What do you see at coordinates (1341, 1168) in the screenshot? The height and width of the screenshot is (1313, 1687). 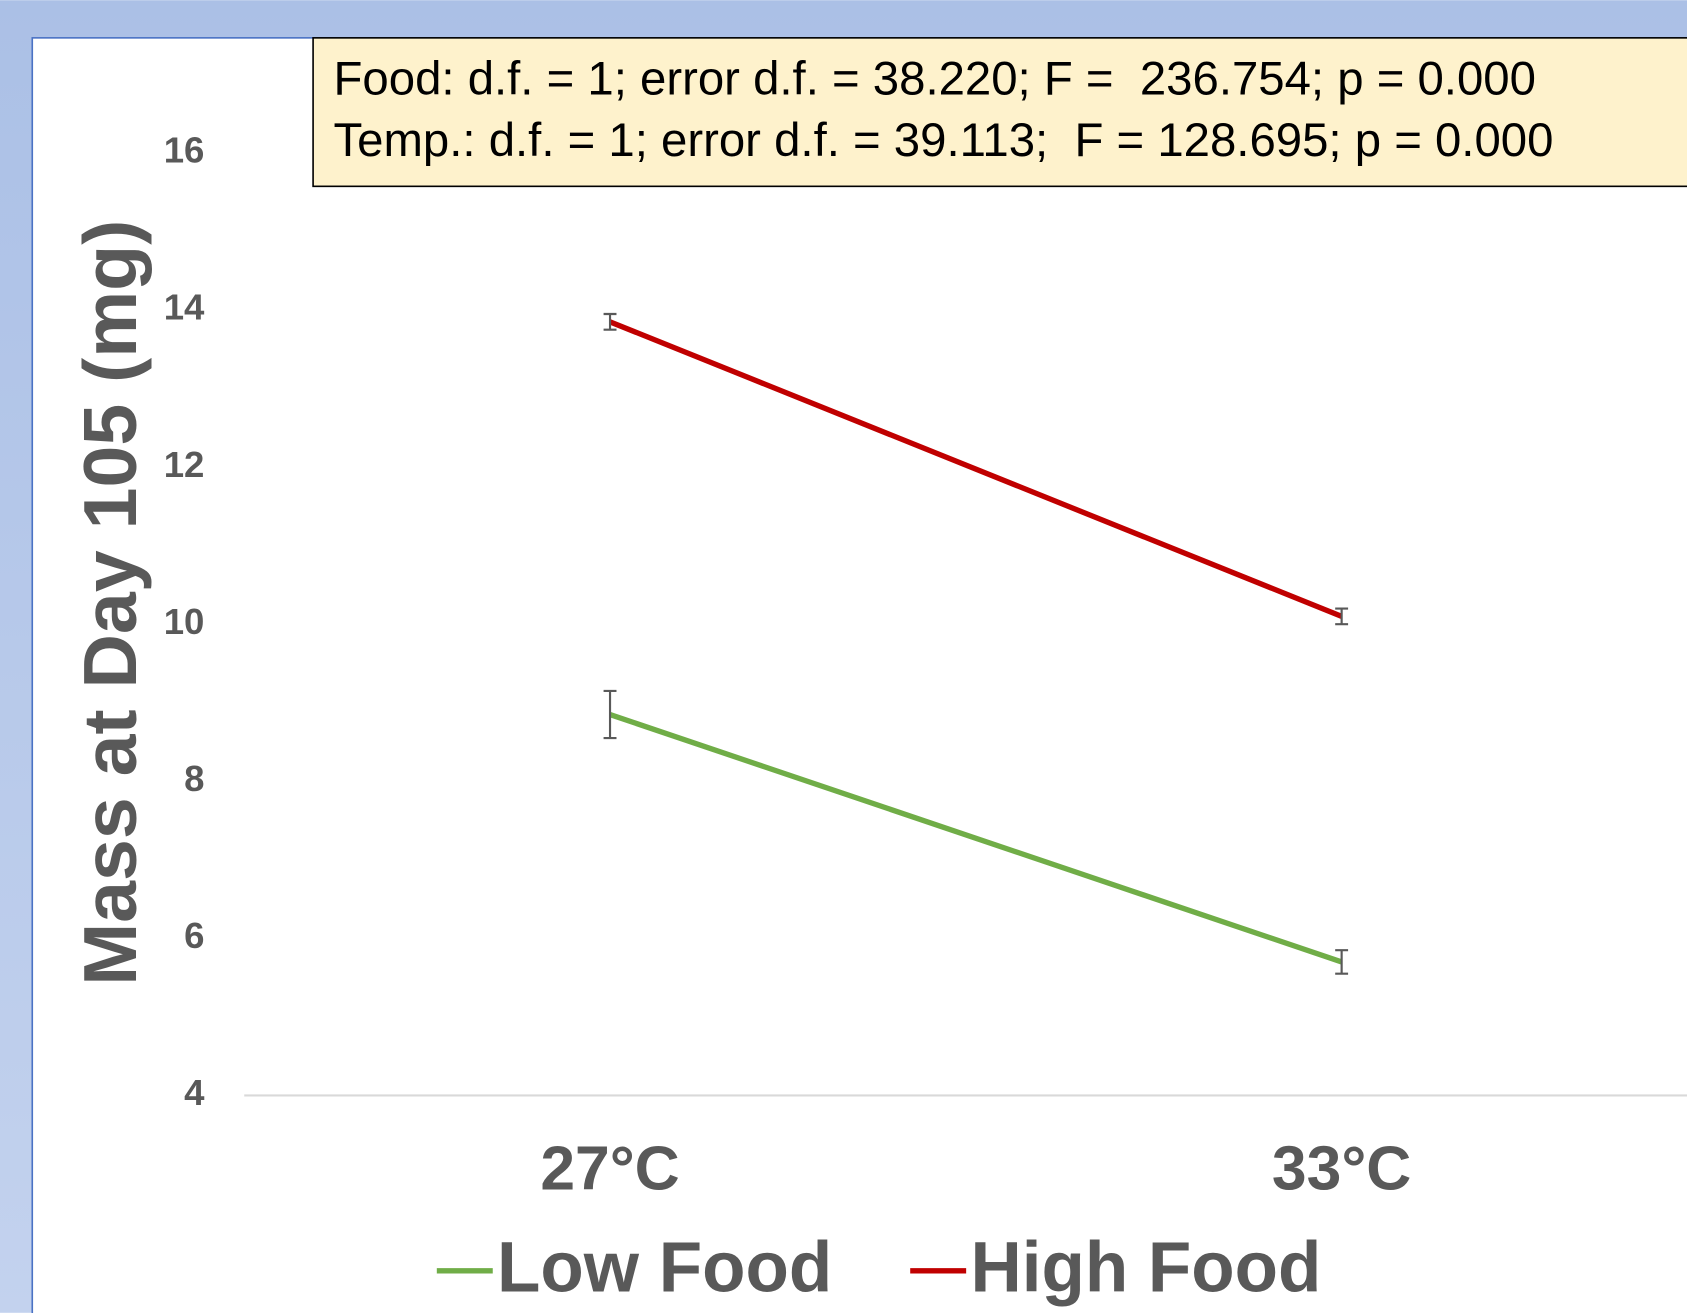 I see `x-tick-label: 33°C` at bounding box center [1341, 1168].